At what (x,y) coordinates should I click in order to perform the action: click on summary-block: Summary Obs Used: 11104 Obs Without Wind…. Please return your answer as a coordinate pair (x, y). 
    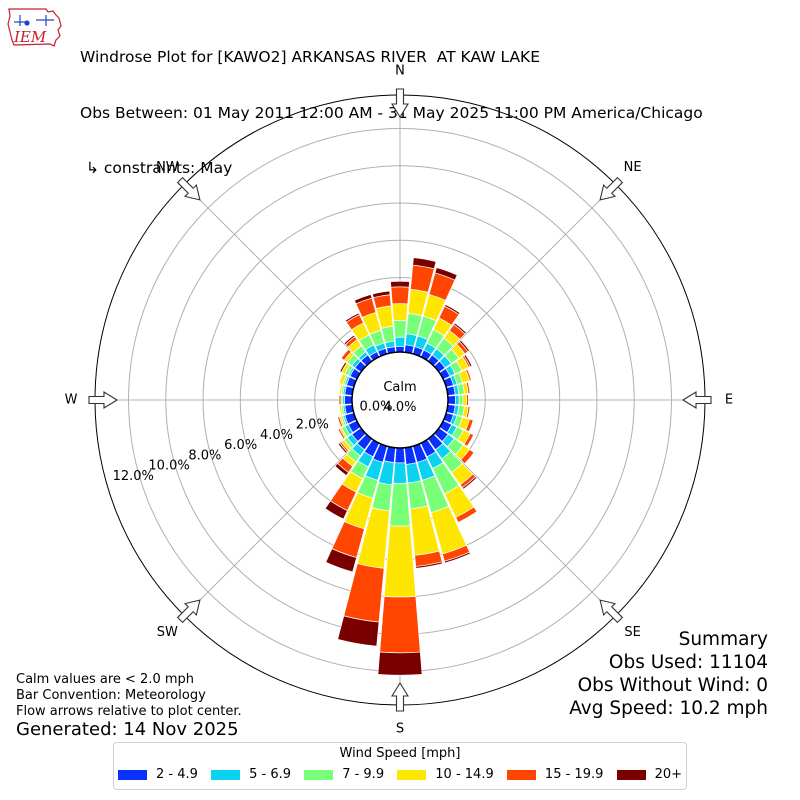
    Looking at the image, I should click on (668, 674).